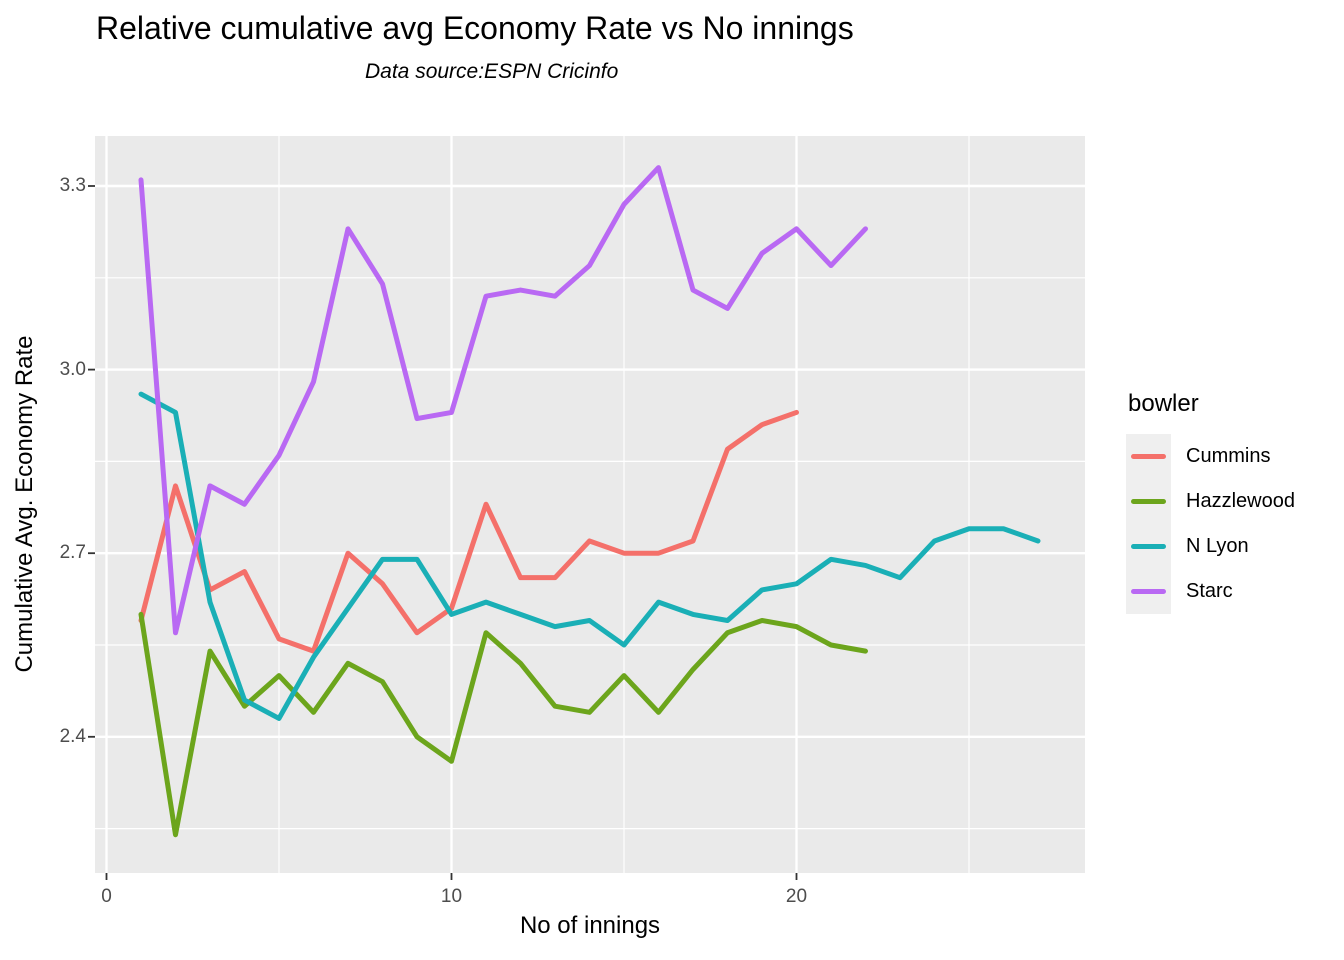  Describe the element at coordinates (24, 504) in the screenshot. I see `y-axis-title: Cumulative Avg. Economy Rate` at that location.